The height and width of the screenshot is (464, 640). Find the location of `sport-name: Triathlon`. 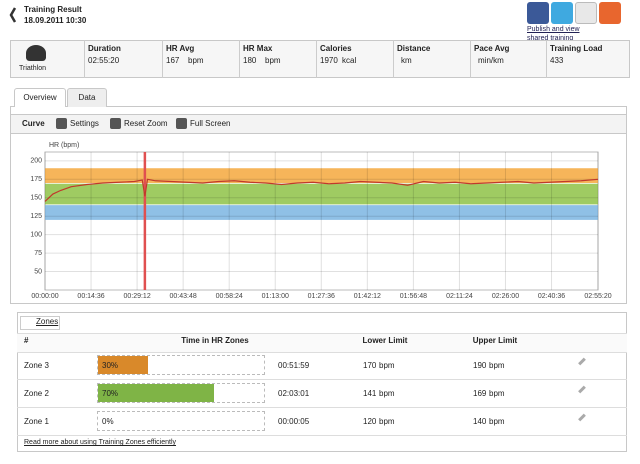

sport-name: Triathlon is located at coordinates (32, 68).